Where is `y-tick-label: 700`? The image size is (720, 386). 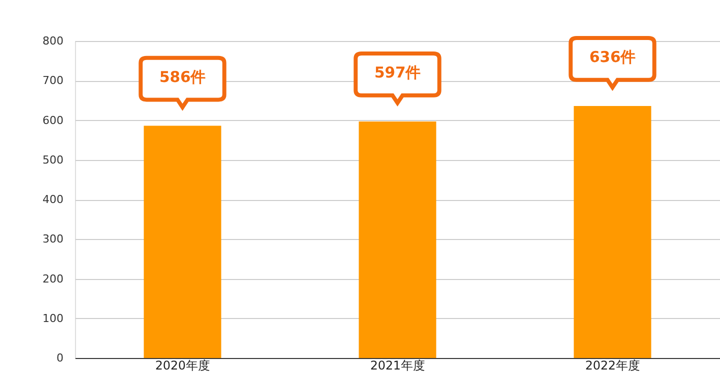
y-tick-label: 700 is located at coordinates (53, 81).